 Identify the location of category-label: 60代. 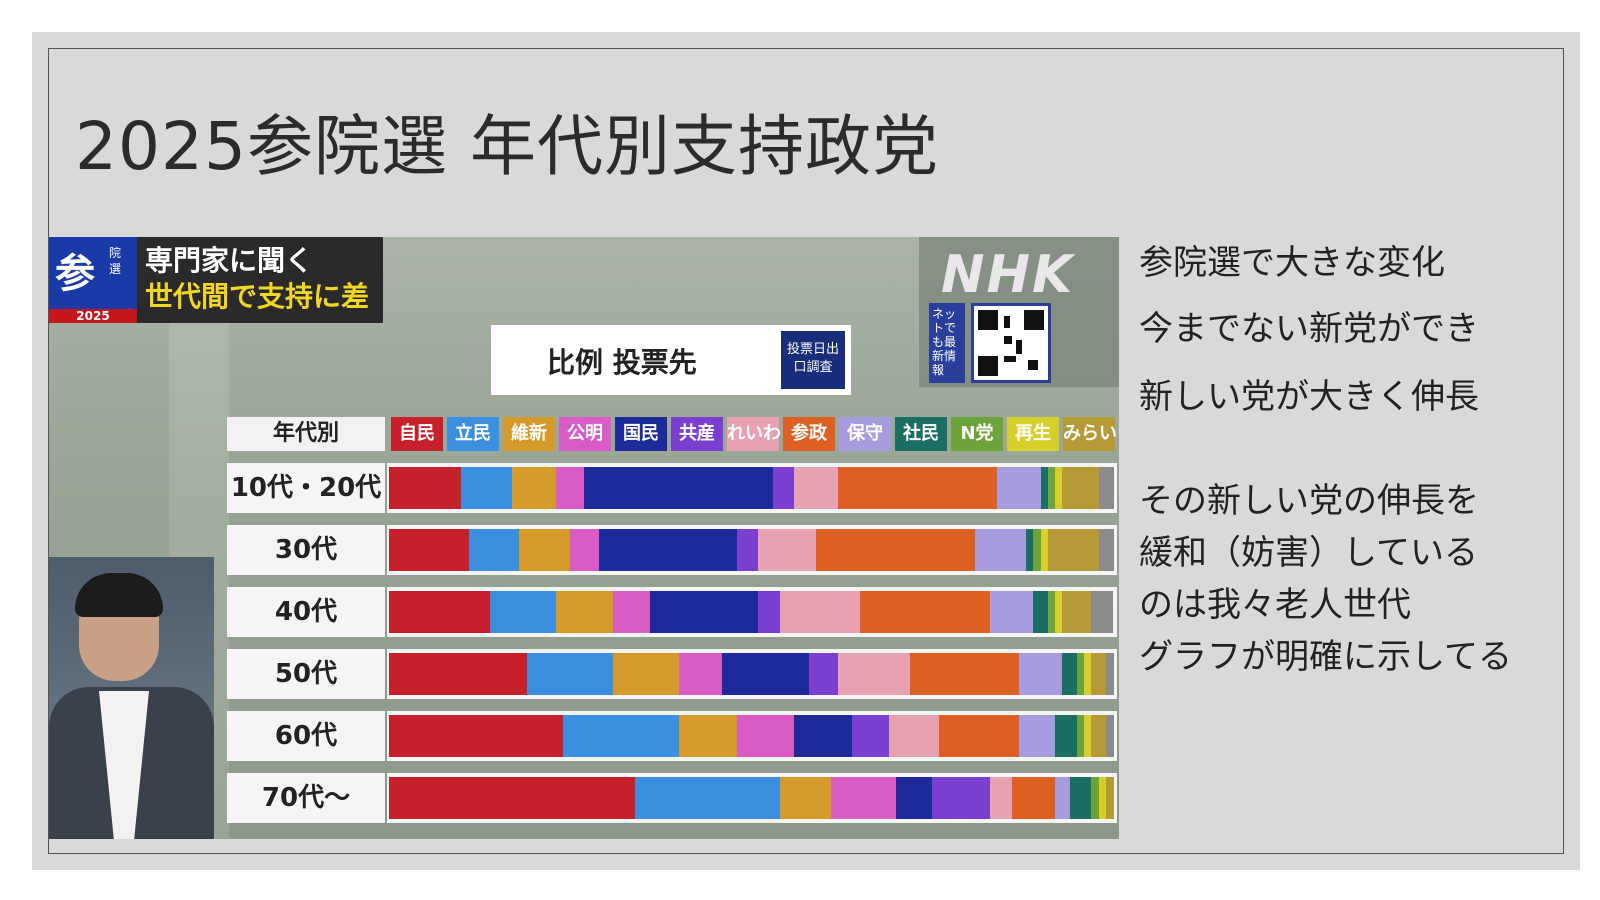
(306, 736).